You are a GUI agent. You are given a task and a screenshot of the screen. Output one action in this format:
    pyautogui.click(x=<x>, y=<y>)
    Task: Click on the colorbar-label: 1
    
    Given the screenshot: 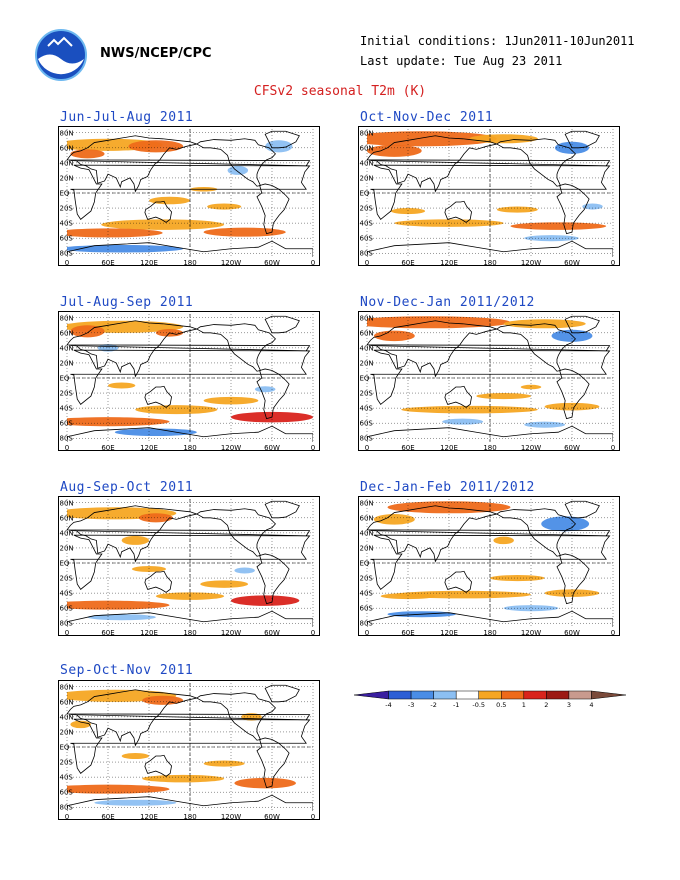 What is the action you would take?
    pyautogui.click(x=524, y=705)
    